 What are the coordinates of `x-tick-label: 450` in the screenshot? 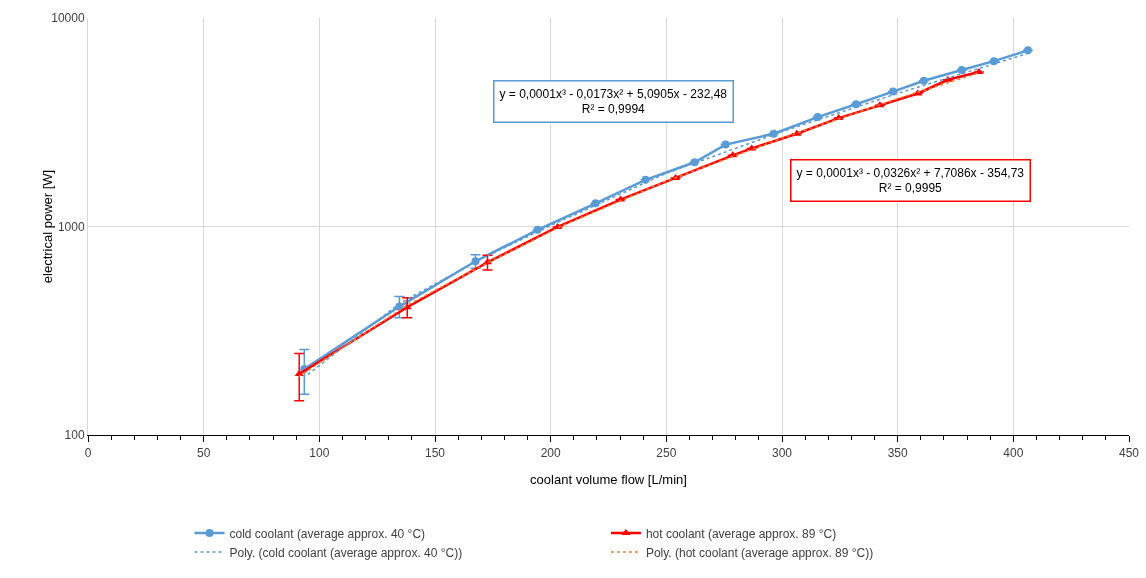 It's located at (1129, 452).